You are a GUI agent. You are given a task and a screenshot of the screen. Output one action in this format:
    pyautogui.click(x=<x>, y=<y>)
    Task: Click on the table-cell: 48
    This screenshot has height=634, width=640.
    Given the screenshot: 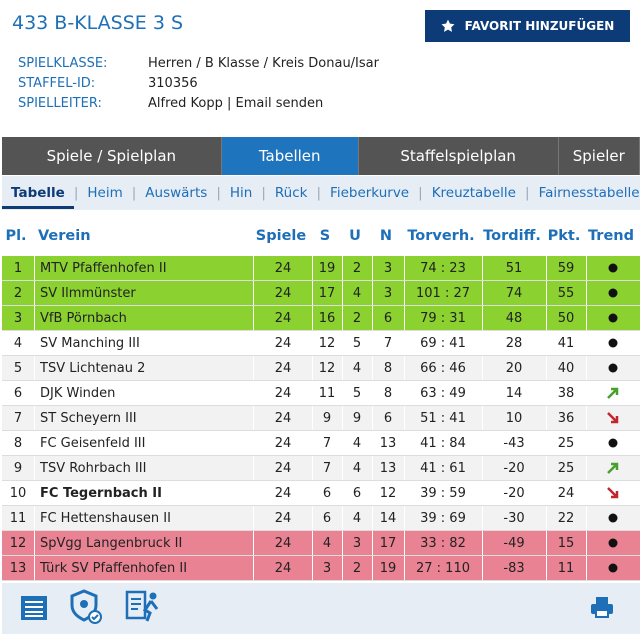 What is the action you would take?
    pyautogui.click(x=514, y=318)
    